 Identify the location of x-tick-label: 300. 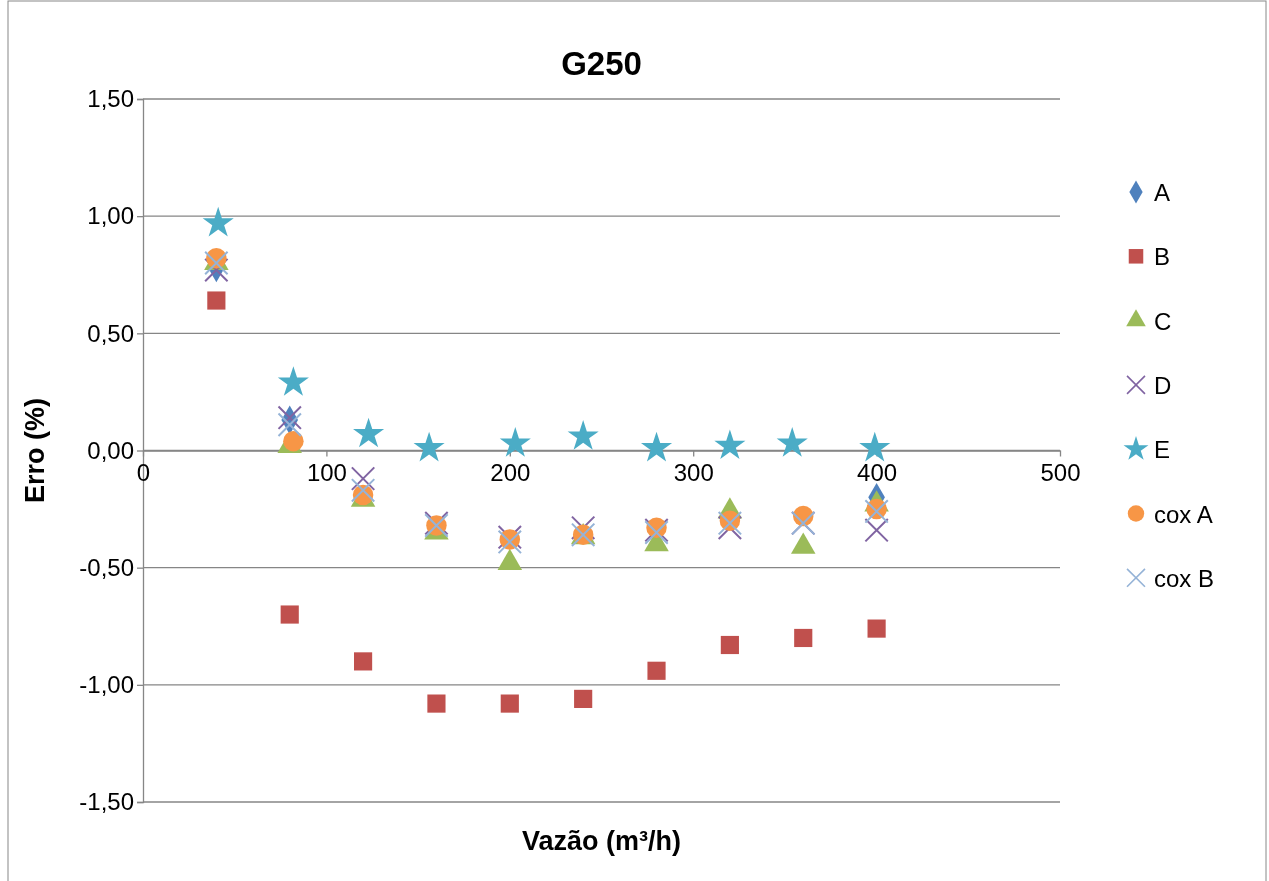
(693, 473).